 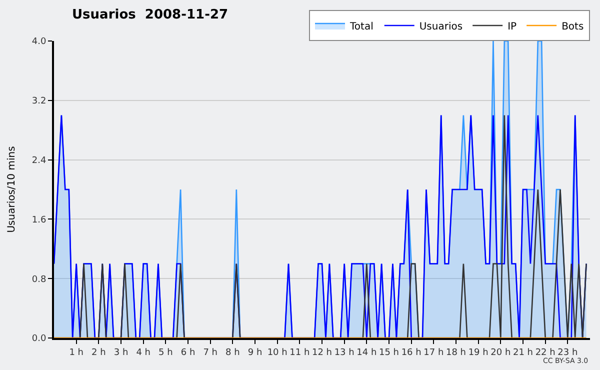 What do you see at coordinates (121, 353) in the screenshot?
I see `x-tick-label: 3 h` at bounding box center [121, 353].